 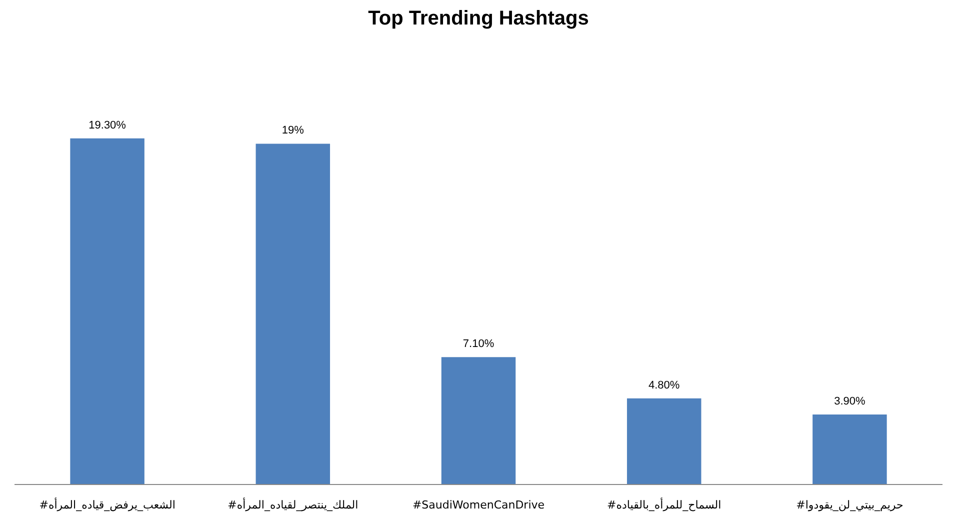 I want to click on data-label: 19.30%, so click(x=107, y=125).